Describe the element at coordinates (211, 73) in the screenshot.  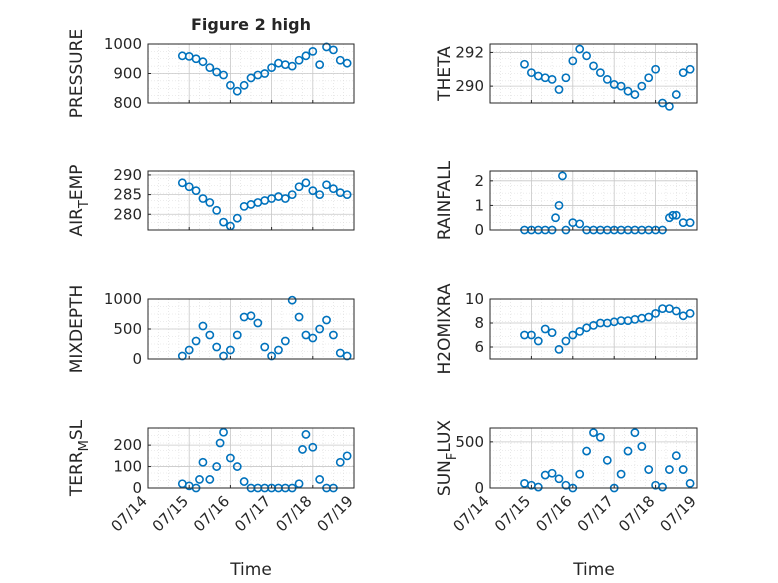
I see `subplot-pressure: 800 900 1000 PRESSURE` at that location.